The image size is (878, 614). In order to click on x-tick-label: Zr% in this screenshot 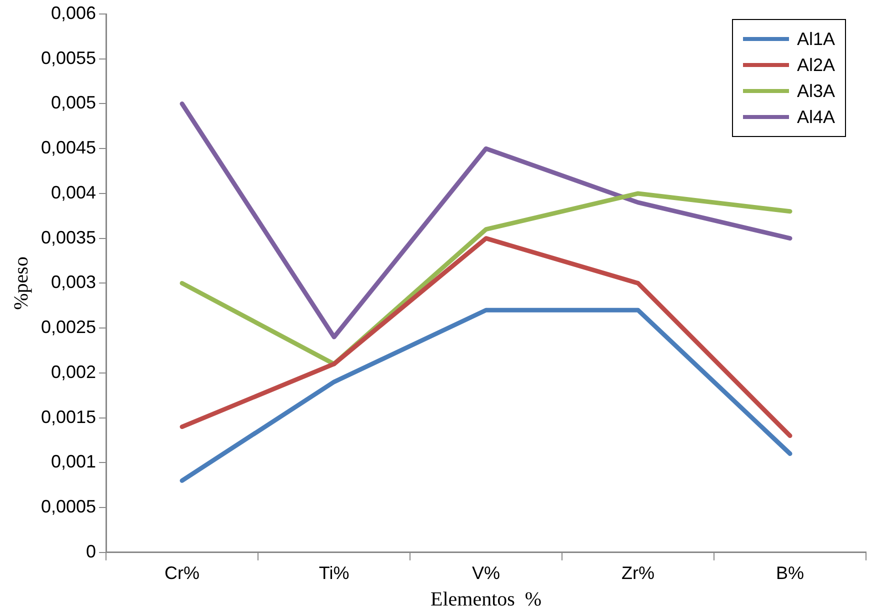, I will do `click(638, 573)`.